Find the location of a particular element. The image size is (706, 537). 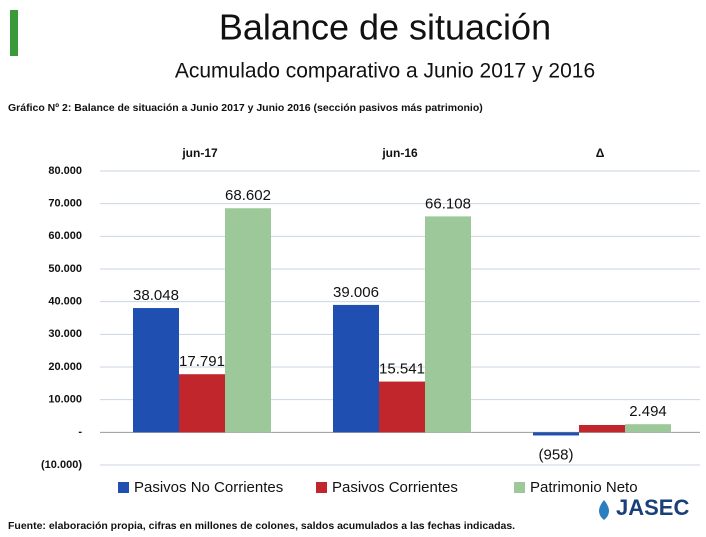

y-tick-label: 10.000 is located at coordinates (65, 400).